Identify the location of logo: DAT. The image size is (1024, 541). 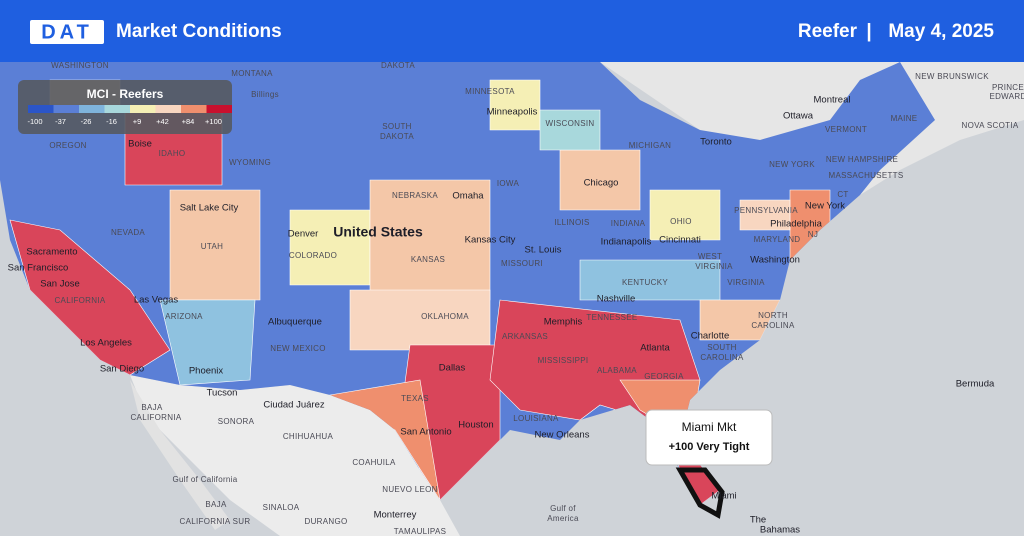
(67, 32).